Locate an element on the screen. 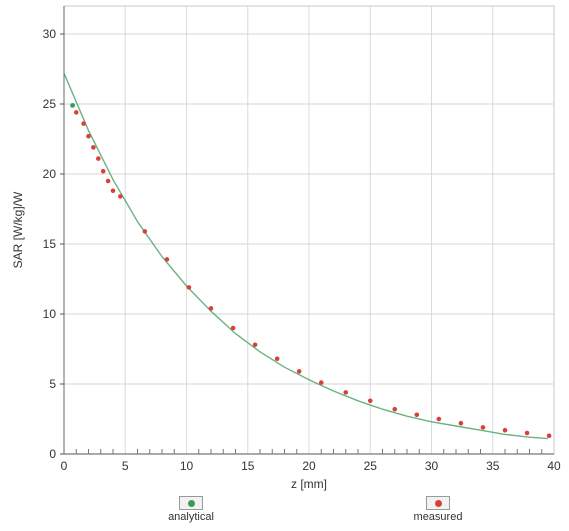 This screenshot has height=531, width=569. legend-label-measured: measured is located at coordinates (438, 517).